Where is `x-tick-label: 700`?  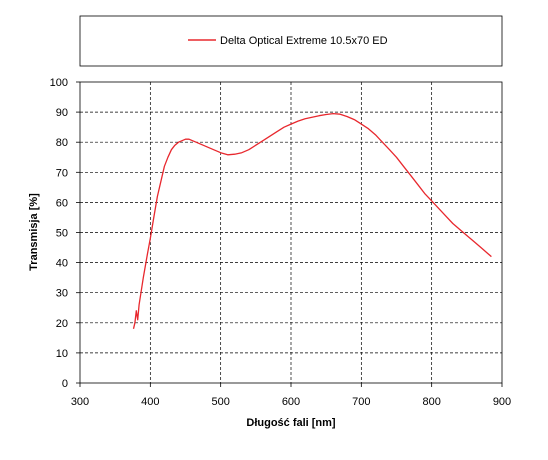 x-tick-label: 700 is located at coordinates (361, 402).